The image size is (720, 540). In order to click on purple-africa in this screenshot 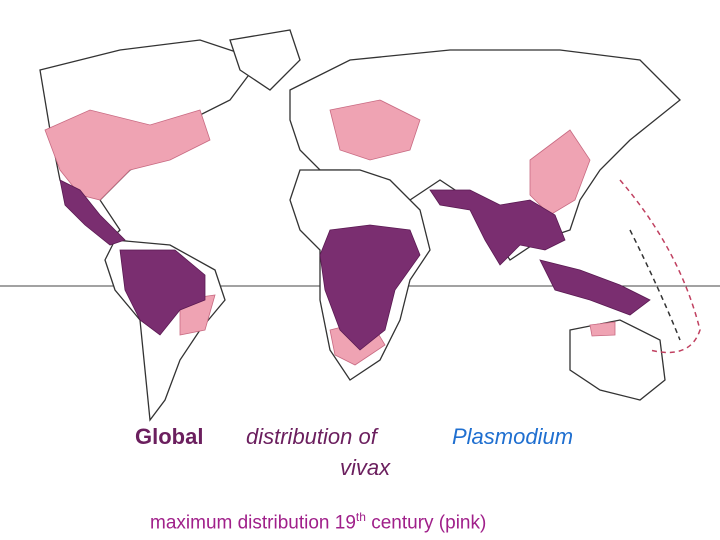, I will do `click(370, 287)`.